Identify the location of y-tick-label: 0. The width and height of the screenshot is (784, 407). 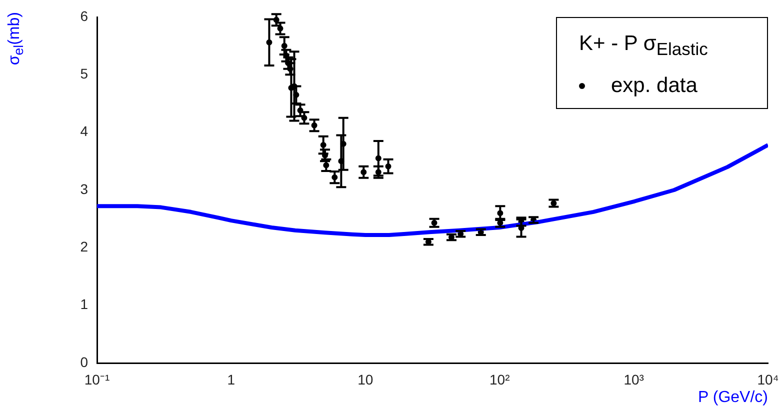
(84, 362).